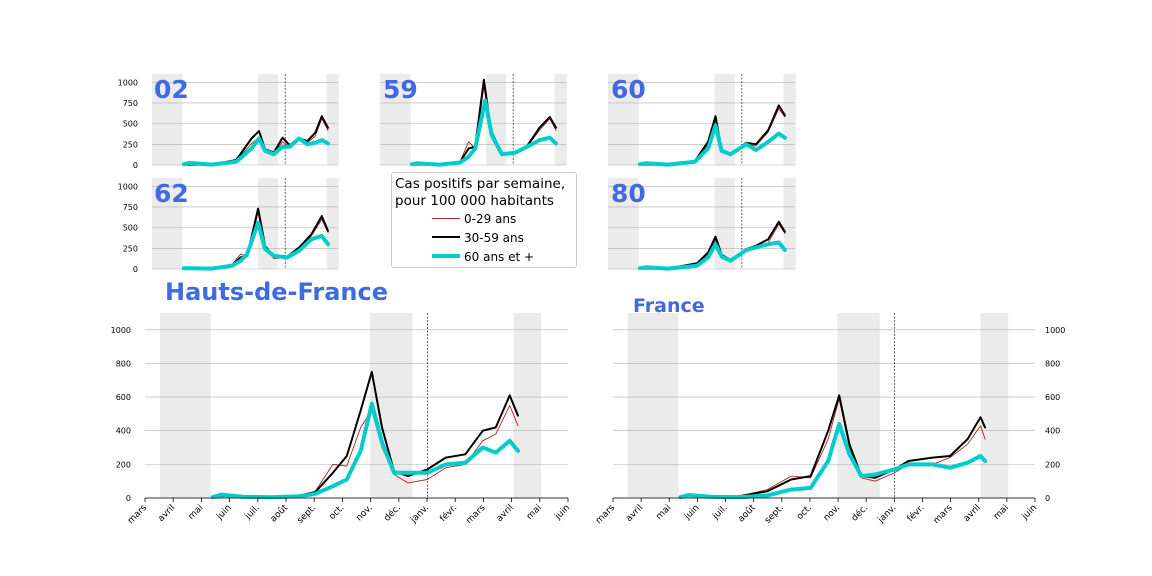 The image size is (1152, 576). What do you see at coordinates (702, 120) in the screenshot?
I see `chart-dept-60: 60` at bounding box center [702, 120].